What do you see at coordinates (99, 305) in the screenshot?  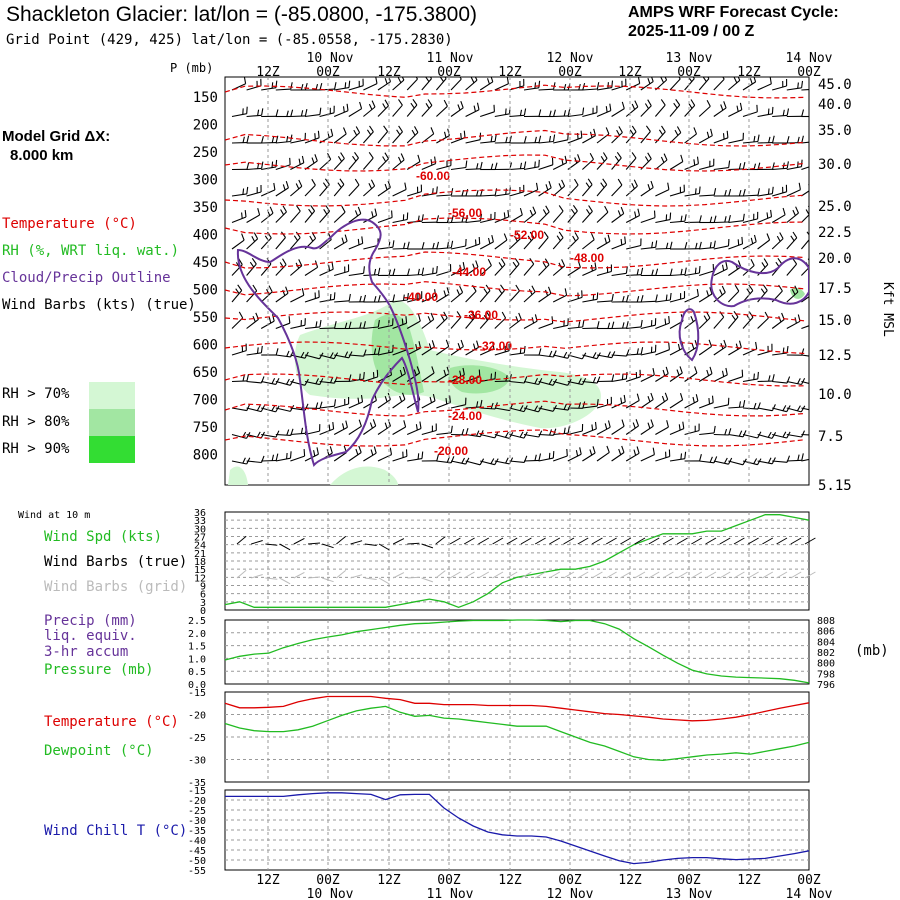 I see `legend-wind: Wind Barbs (kts) (true)` at bounding box center [99, 305].